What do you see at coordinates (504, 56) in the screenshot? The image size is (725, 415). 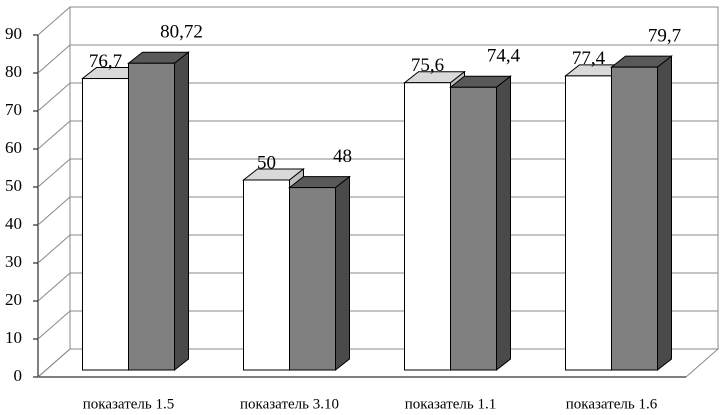 I see `value-label: 74,4` at bounding box center [504, 56].